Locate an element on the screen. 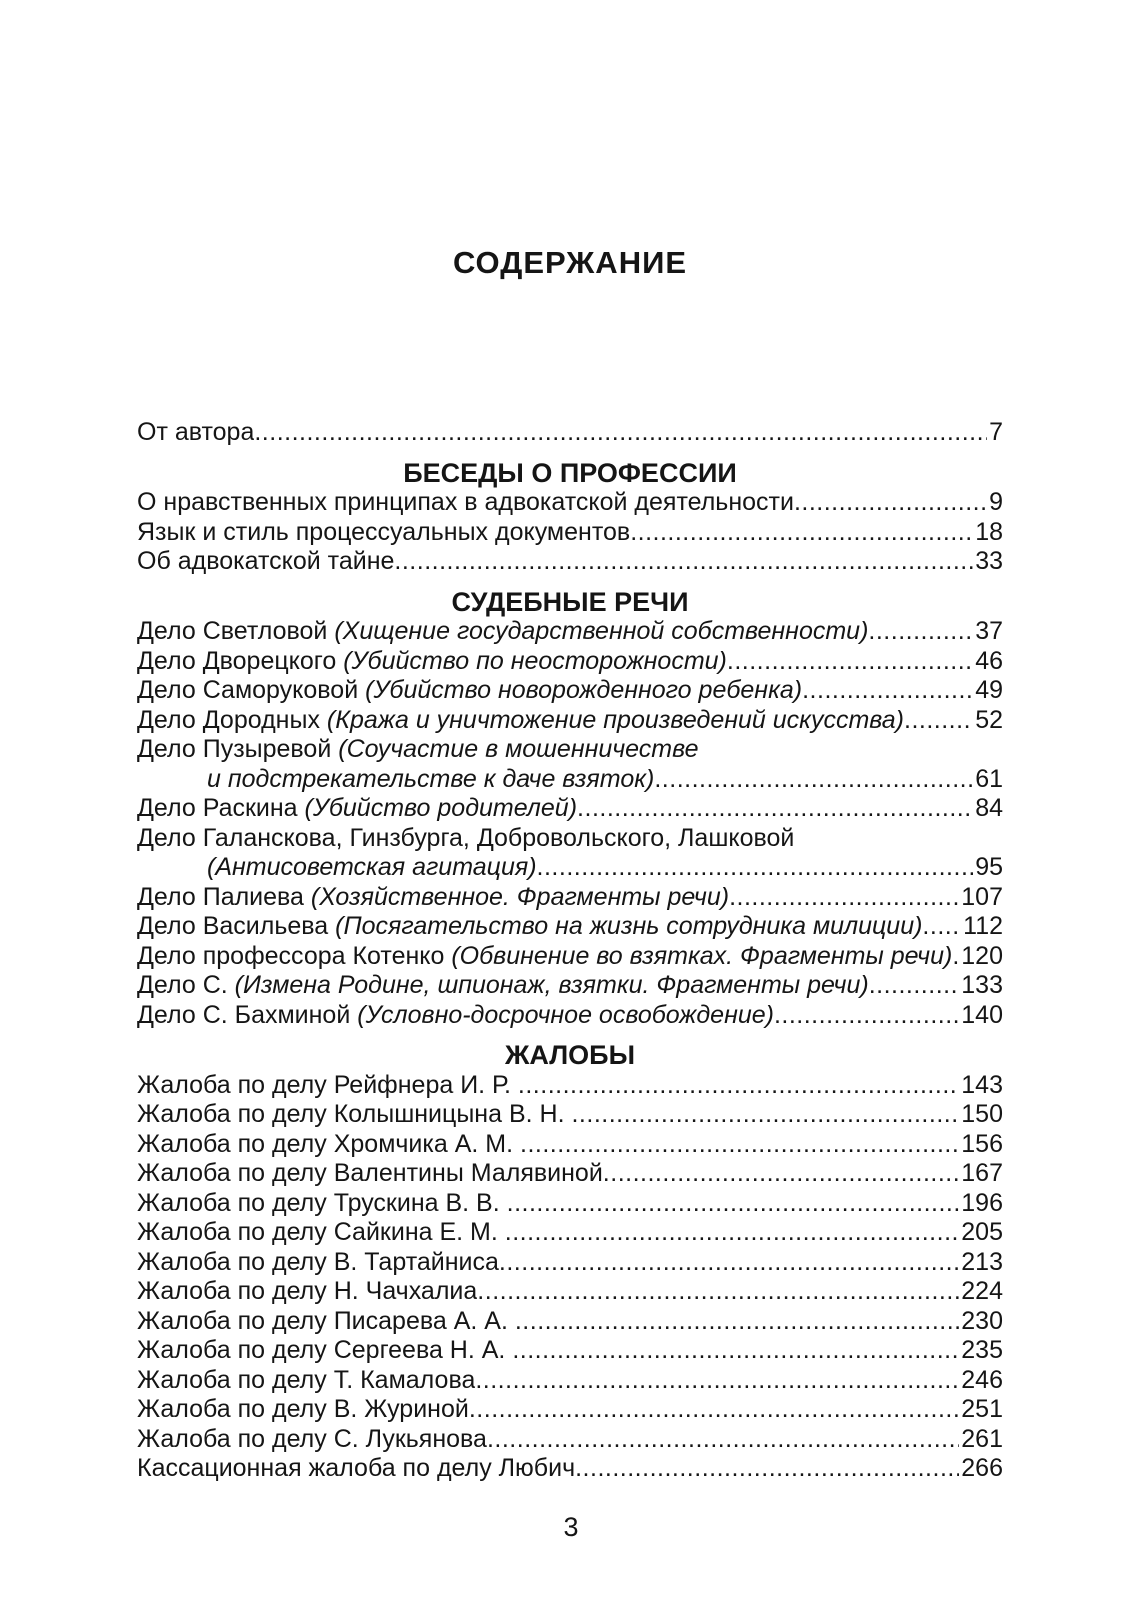 This screenshot has width=1142, height=1615. toc-entry-label: Жалоба по делу Валентины Малявиной is located at coordinates (370, 1174).